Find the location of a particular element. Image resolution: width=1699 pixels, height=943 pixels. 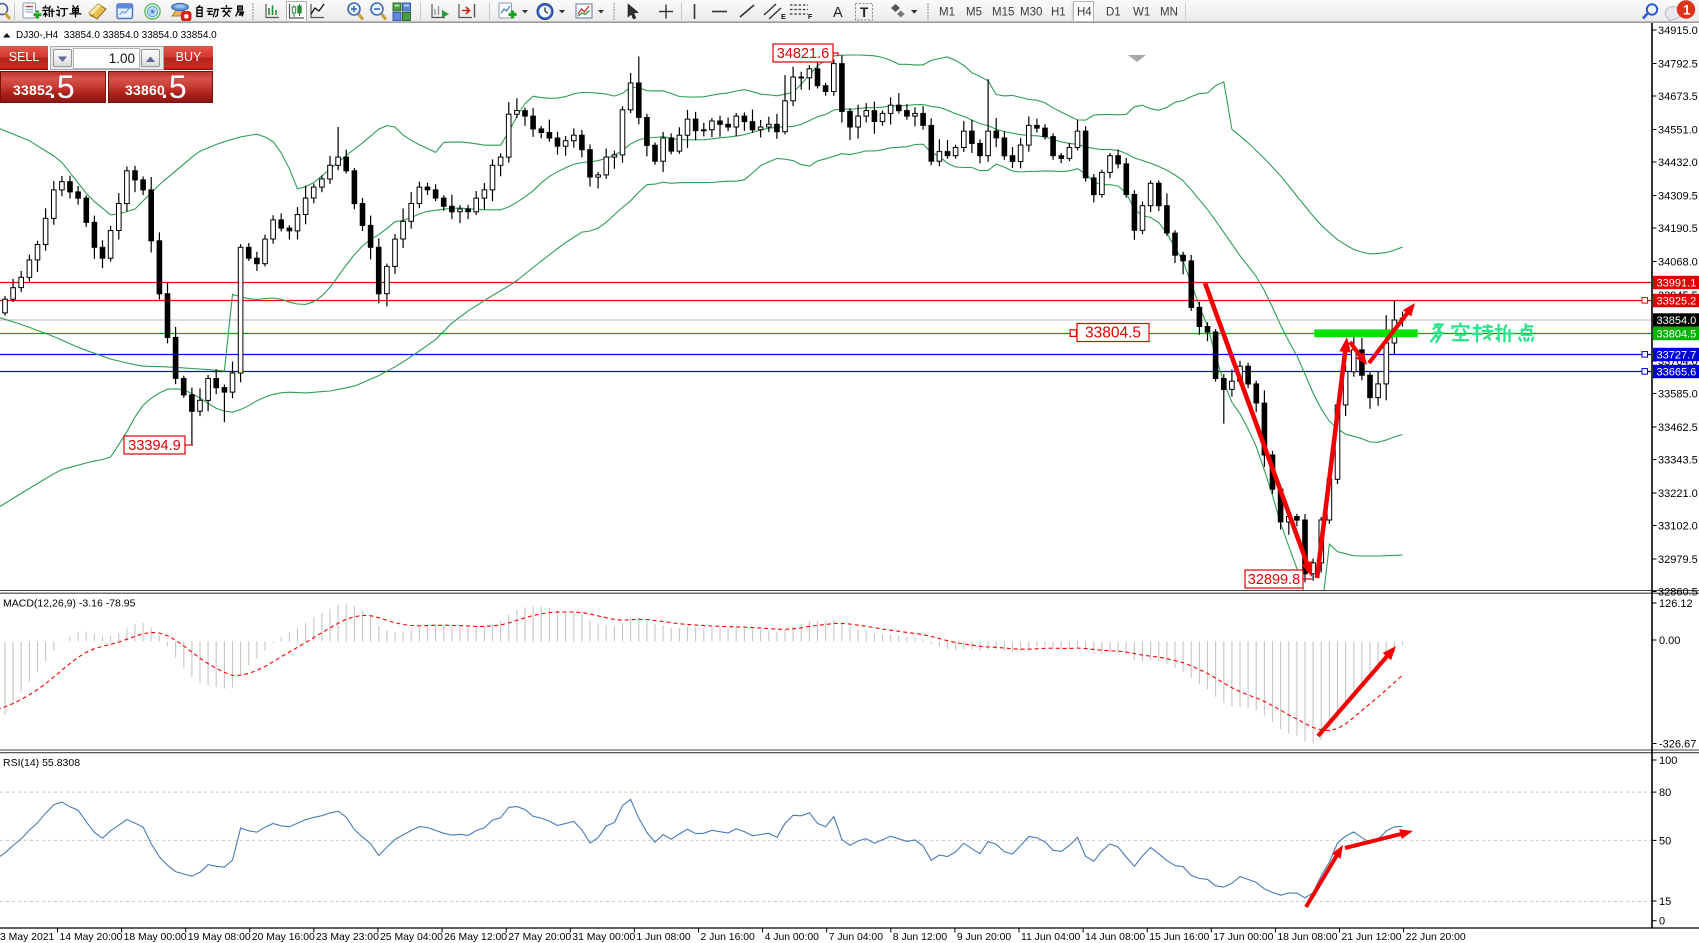

svg-text: 23 May 23:00 is located at coordinates (347, 937).